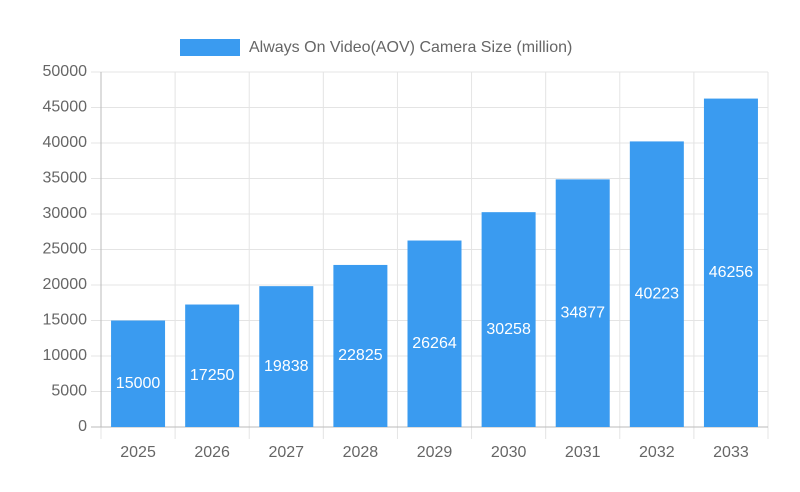 This screenshot has width=800, height=492. Describe the element at coordinates (65, 284) in the screenshot. I see `y-tick-label: 20000` at that location.